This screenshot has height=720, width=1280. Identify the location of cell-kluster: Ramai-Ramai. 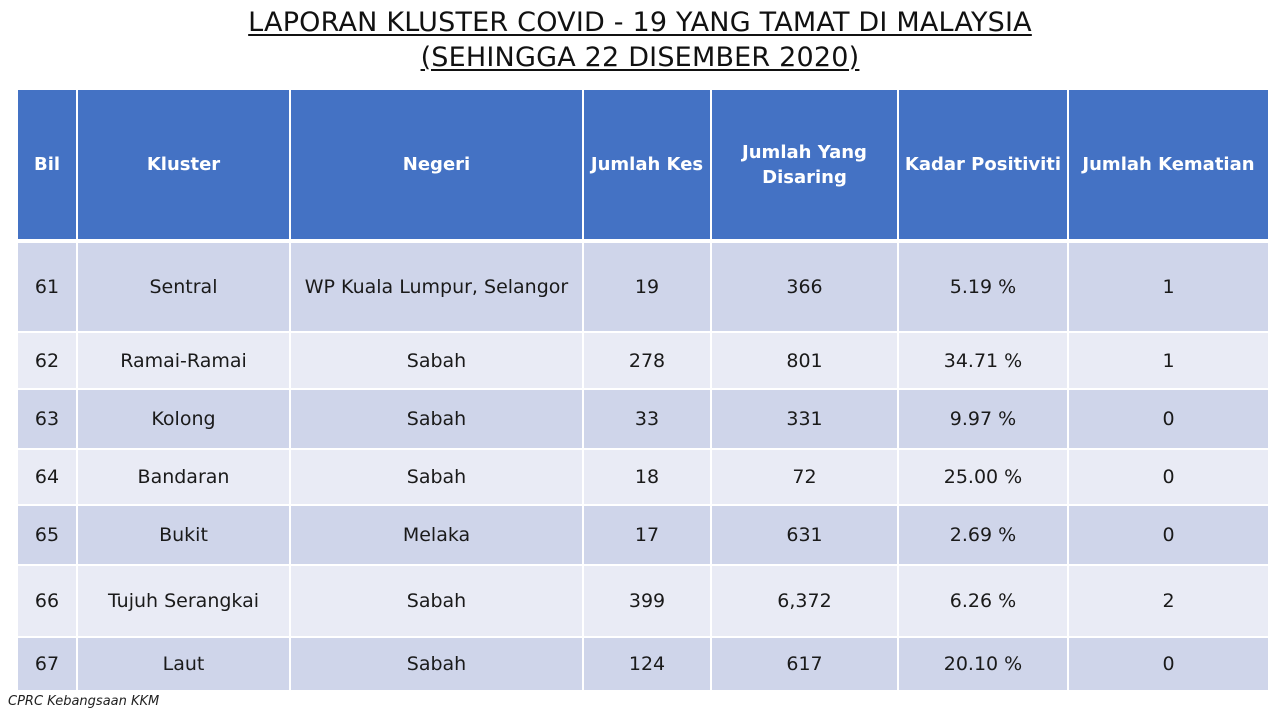
(183, 360).